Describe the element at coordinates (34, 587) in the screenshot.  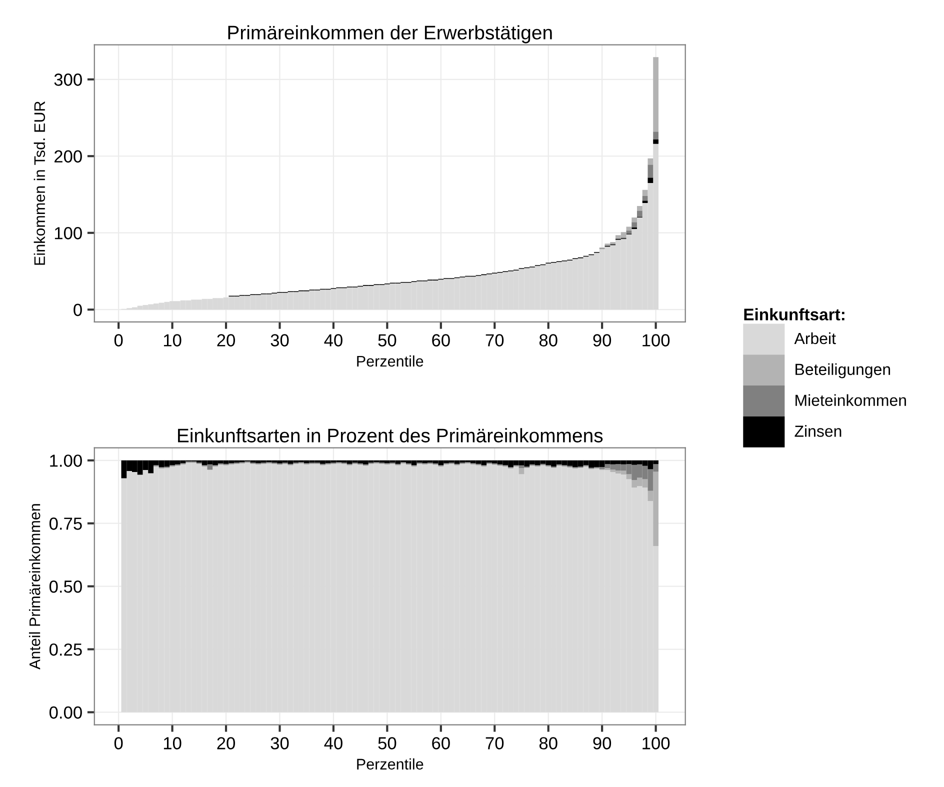
I see `y-axis-title: Anteil Primäreinkommen` at that location.